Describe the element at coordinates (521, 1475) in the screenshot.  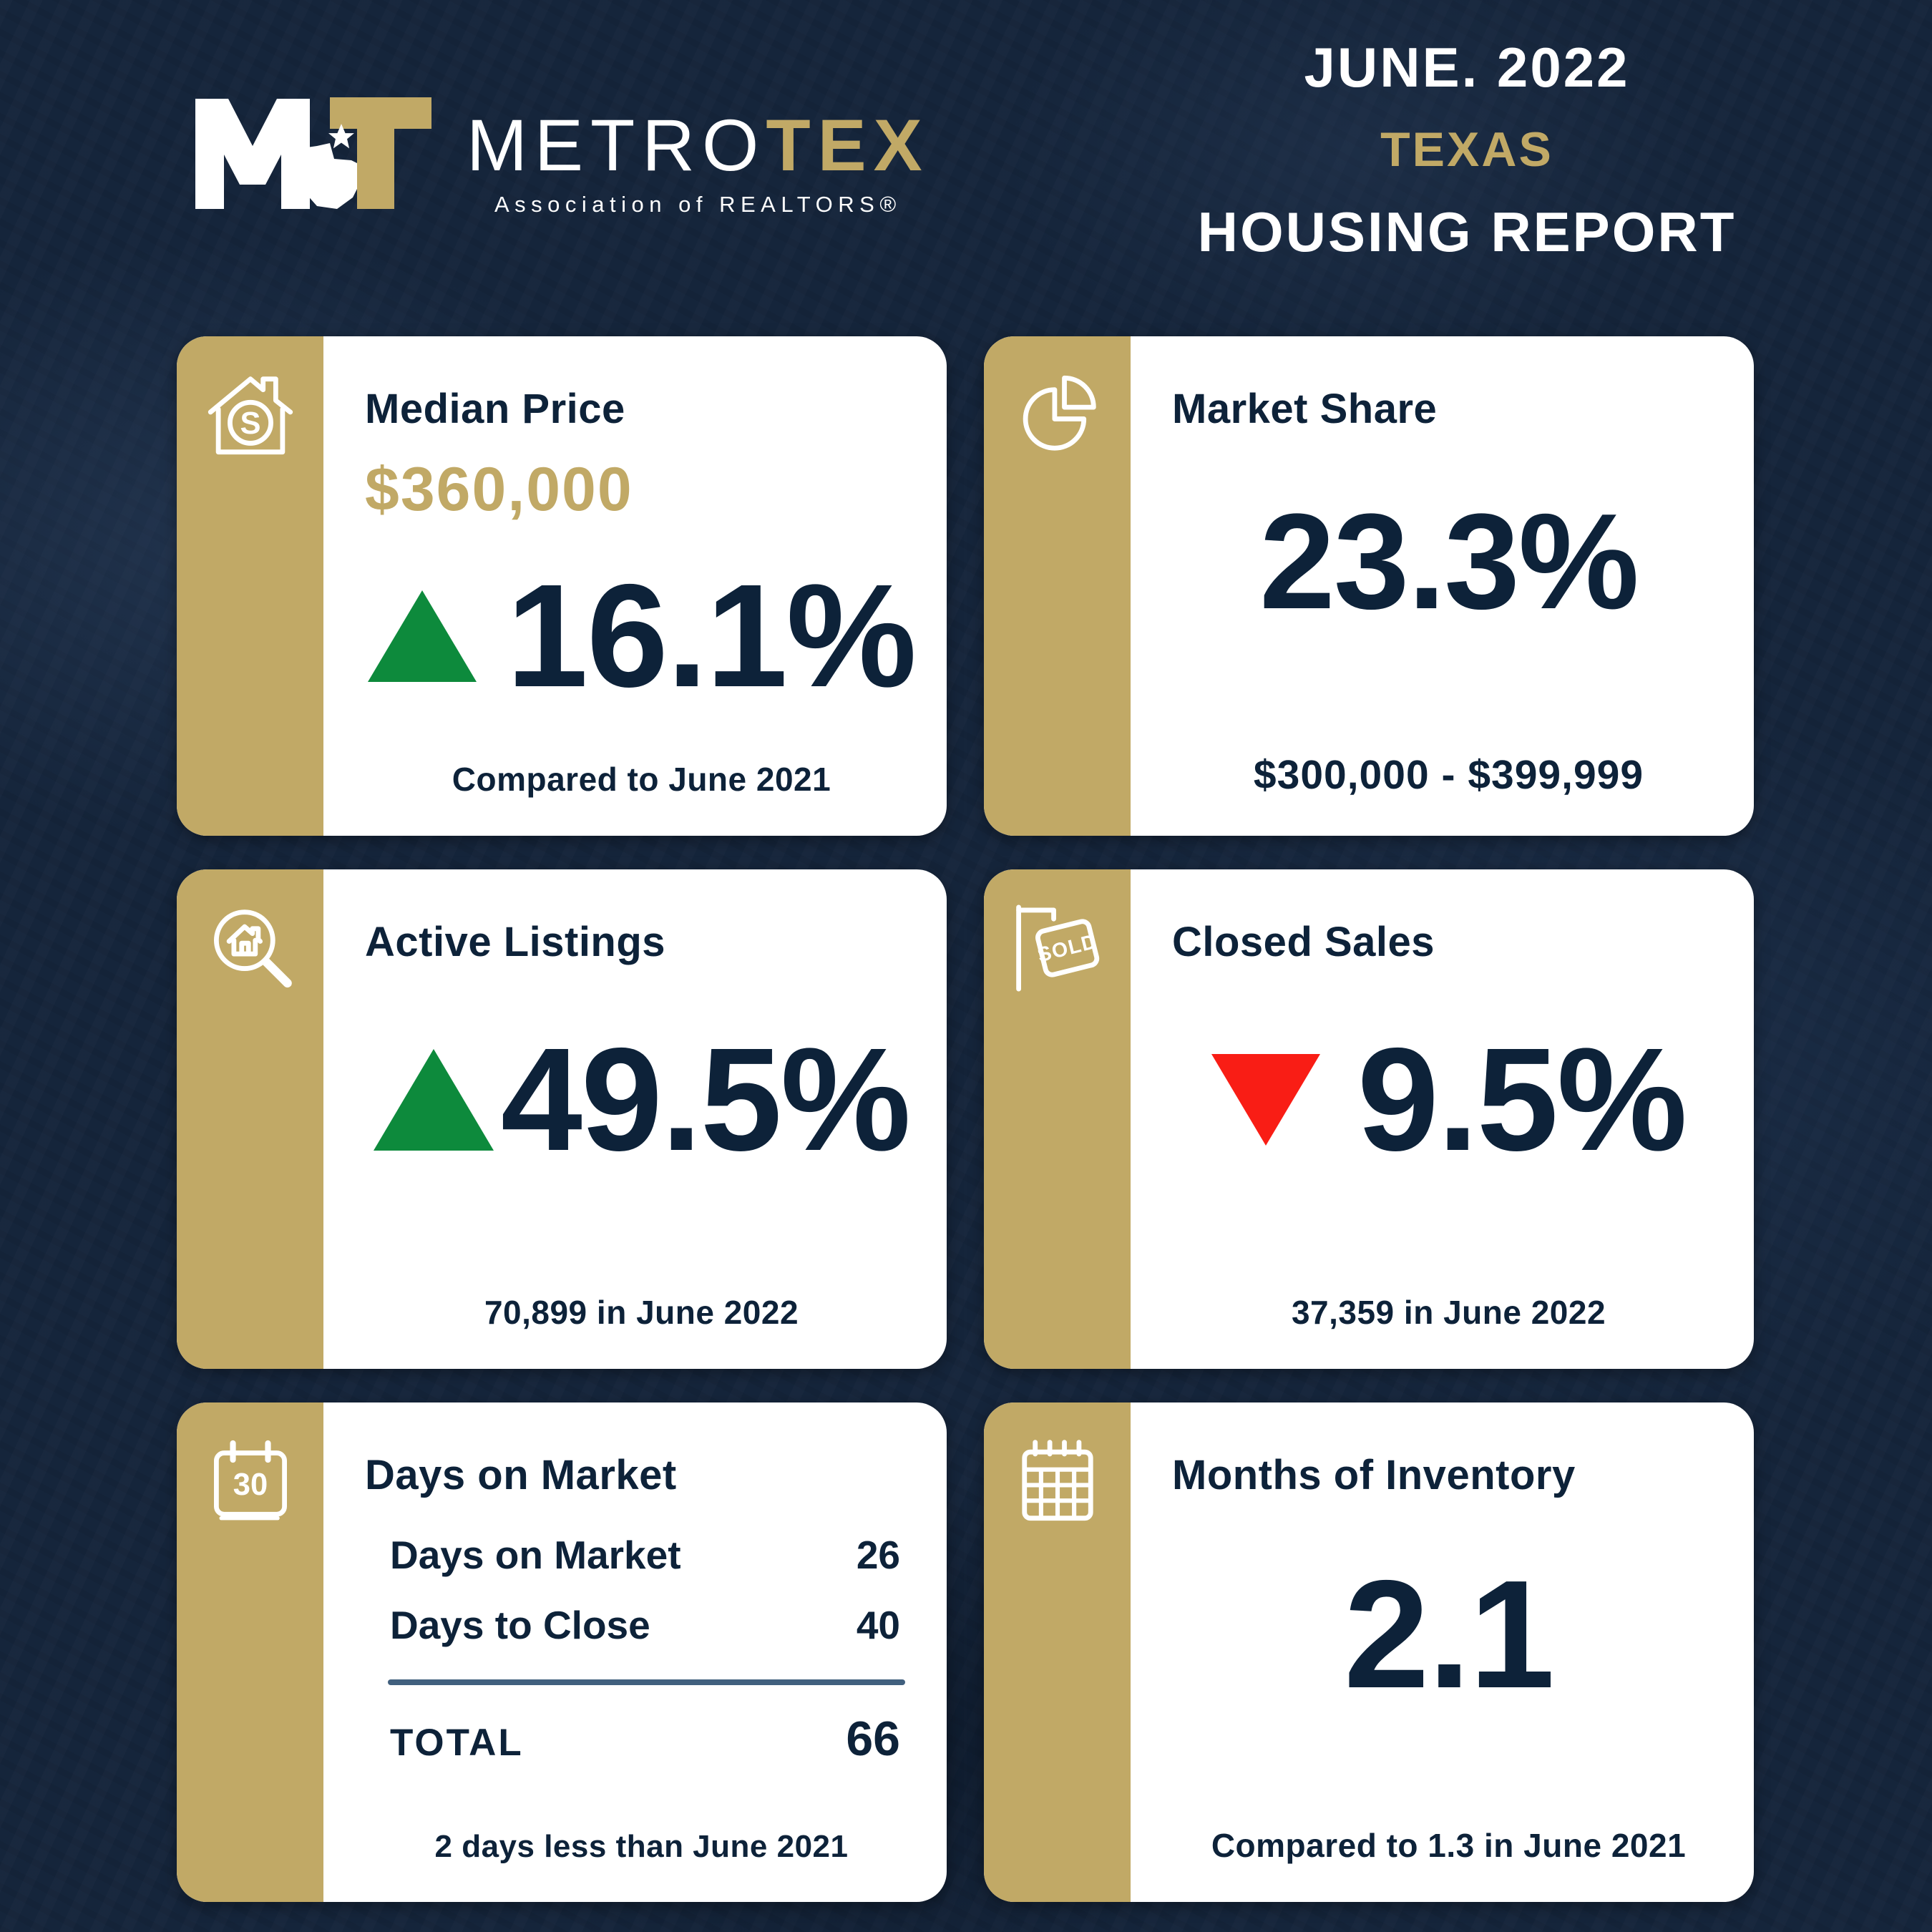
I see `card-title: Days on Market` at that location.